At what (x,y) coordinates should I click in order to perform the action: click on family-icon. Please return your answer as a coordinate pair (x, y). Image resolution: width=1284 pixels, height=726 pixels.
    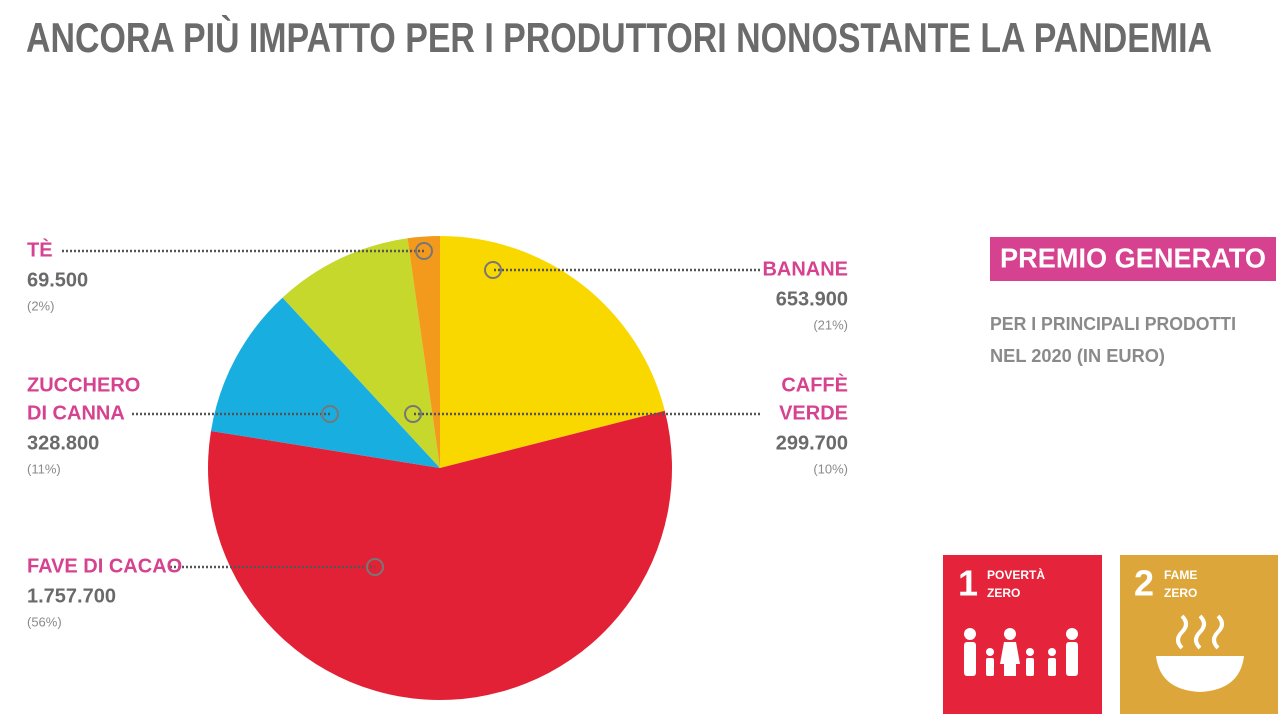
    Looking at the image, I should click on (1021, 652).